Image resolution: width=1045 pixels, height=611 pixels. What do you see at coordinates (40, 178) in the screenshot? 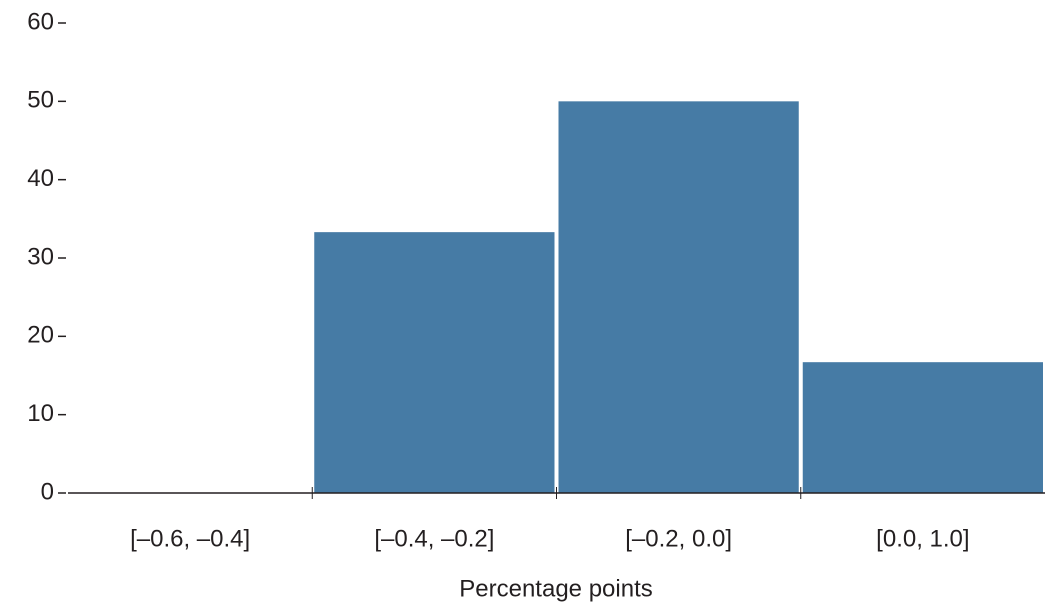
I see `y-tick-label: 40` at bounding box center [40, 178].